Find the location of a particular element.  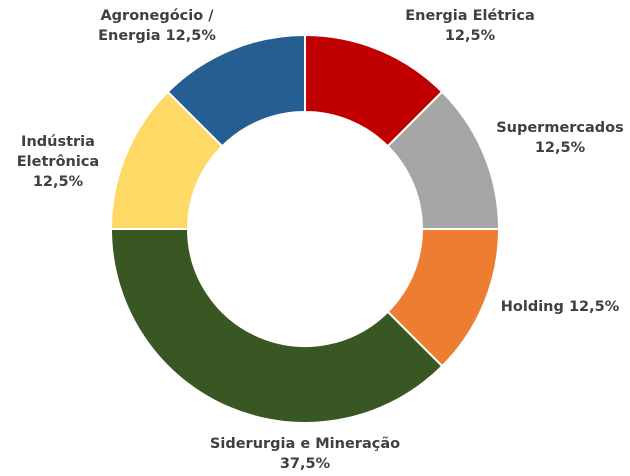

category-label: Holding is located at coordinates (532, 307).